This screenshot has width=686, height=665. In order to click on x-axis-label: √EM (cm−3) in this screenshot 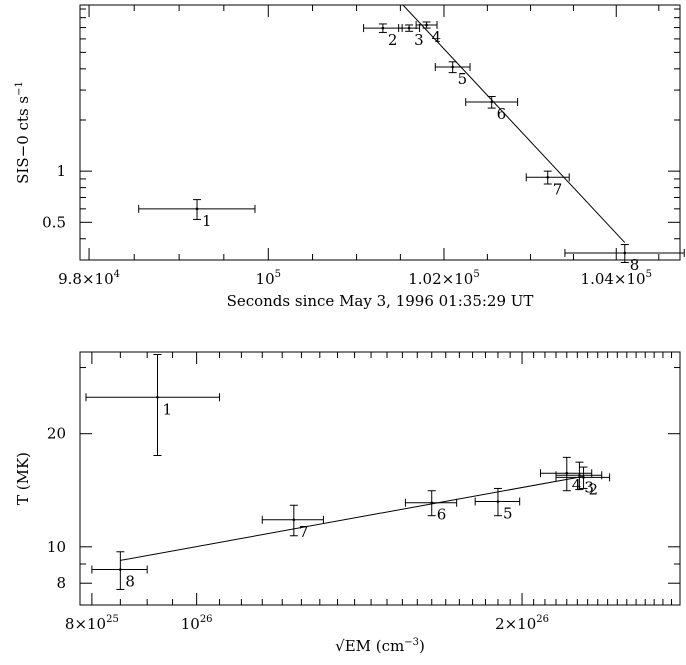, I will do `click(380, 646)`.